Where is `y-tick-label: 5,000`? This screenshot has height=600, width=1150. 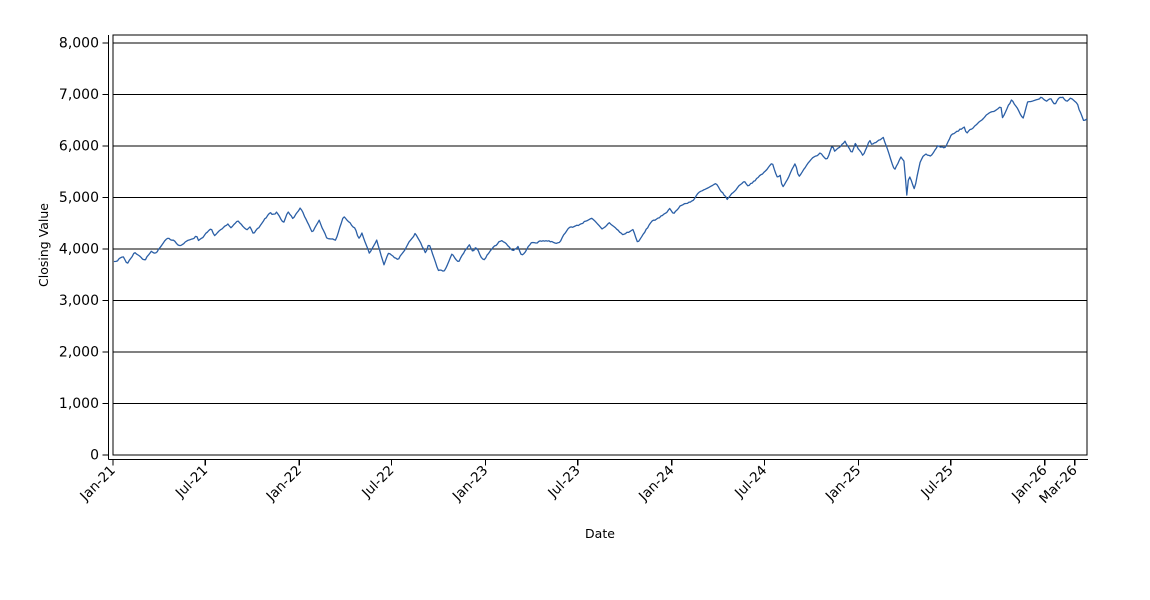
y-tick-label: 5,000 is located at coordinates (79, 198).